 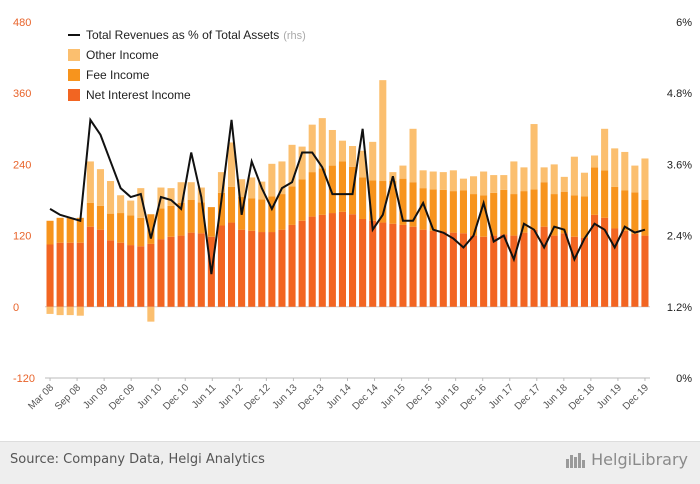 I want to click on x-tick-label: Jun 13, so click(x=285, y=396).